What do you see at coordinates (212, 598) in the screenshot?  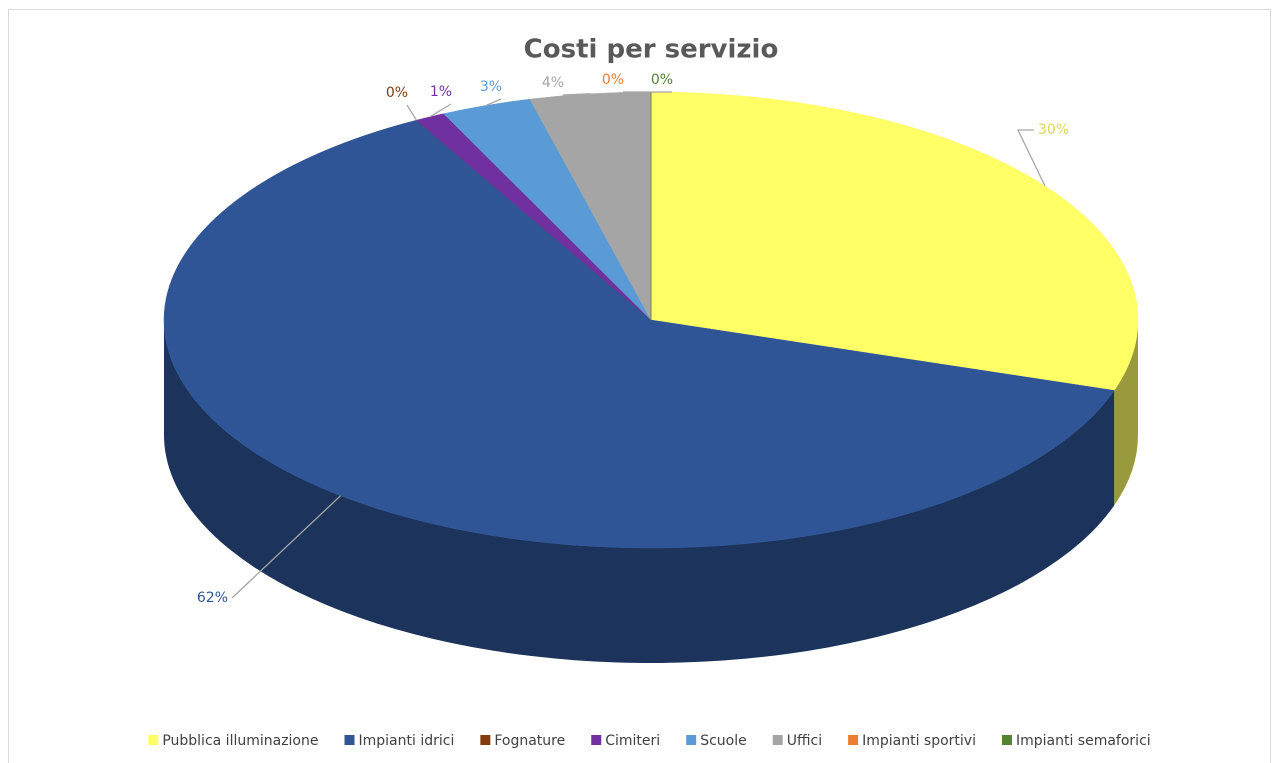 I see `data-label: 62%` at bounding box center [212, 598].